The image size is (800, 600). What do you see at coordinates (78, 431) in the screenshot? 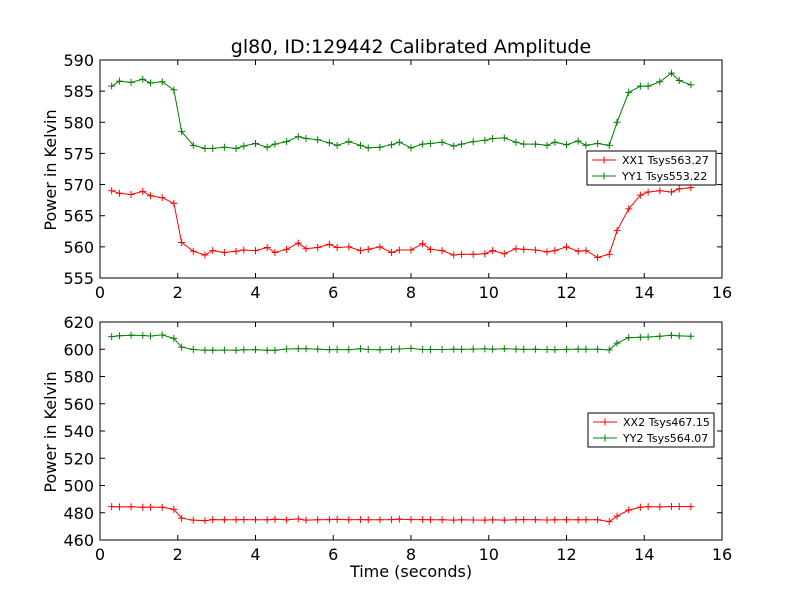
I see `y-tick-label: 540` at bounding box center [78, 431].